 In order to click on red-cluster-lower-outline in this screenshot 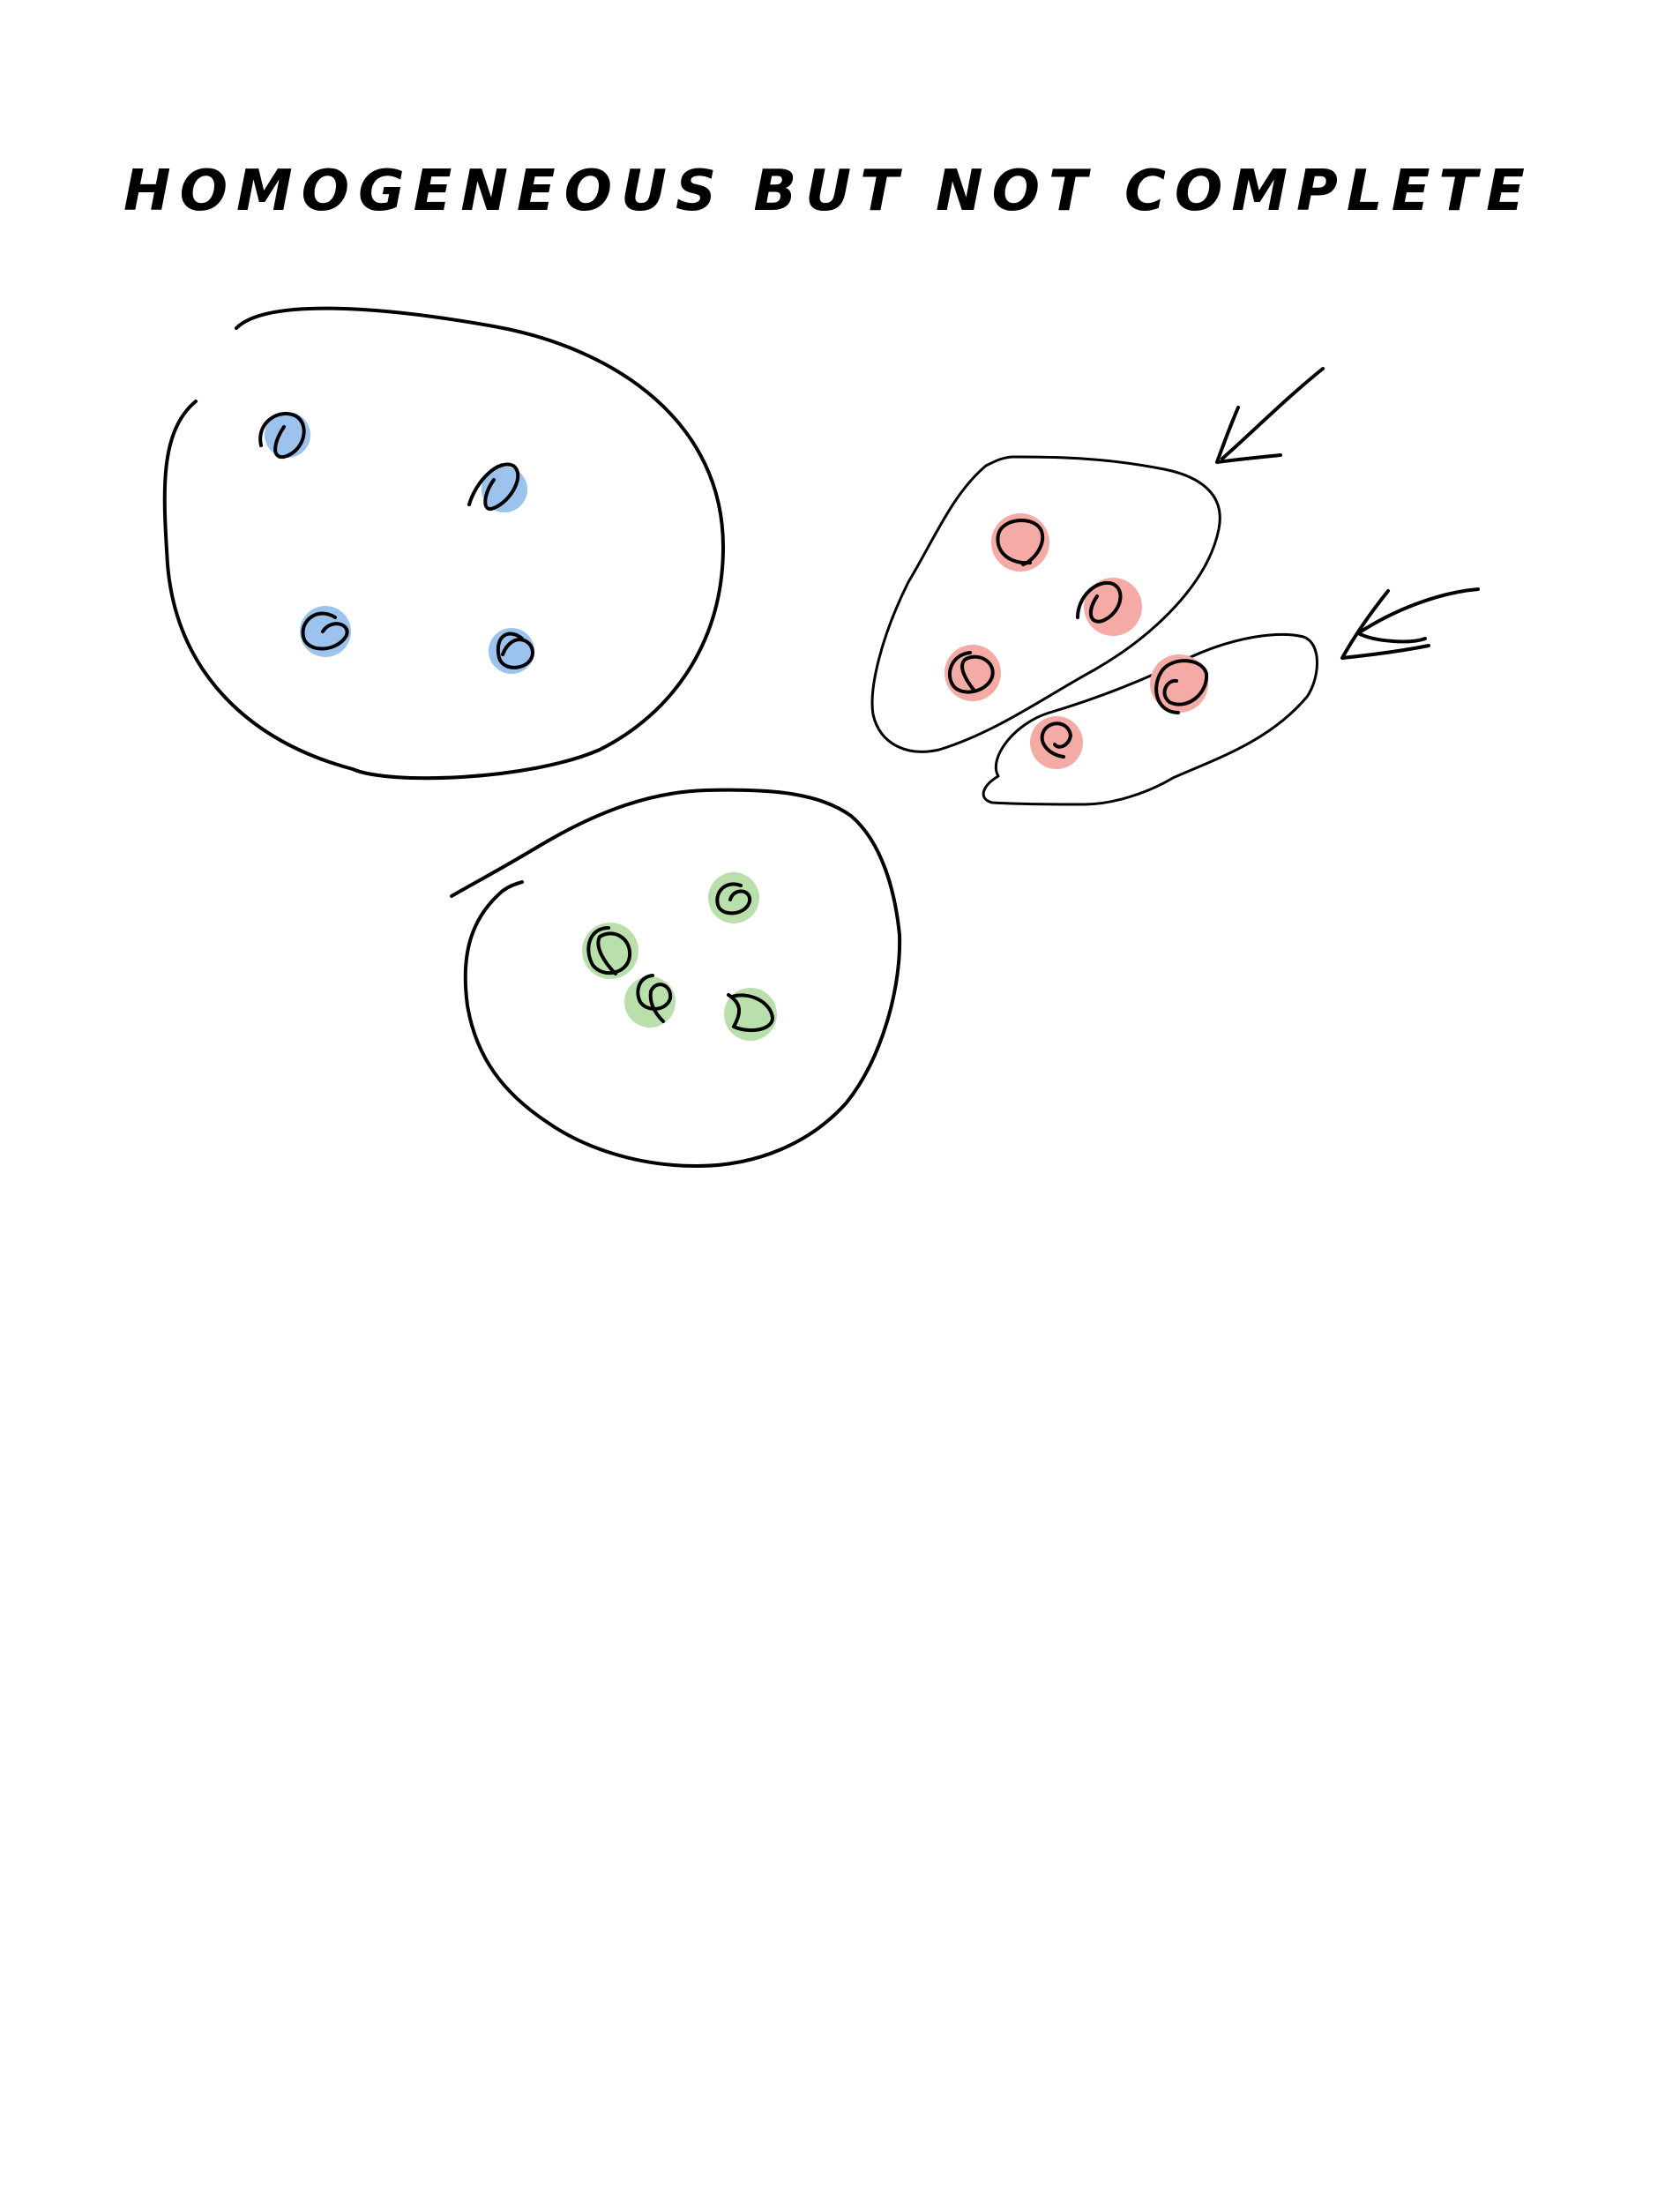, I will do `click(1150, 719)`.